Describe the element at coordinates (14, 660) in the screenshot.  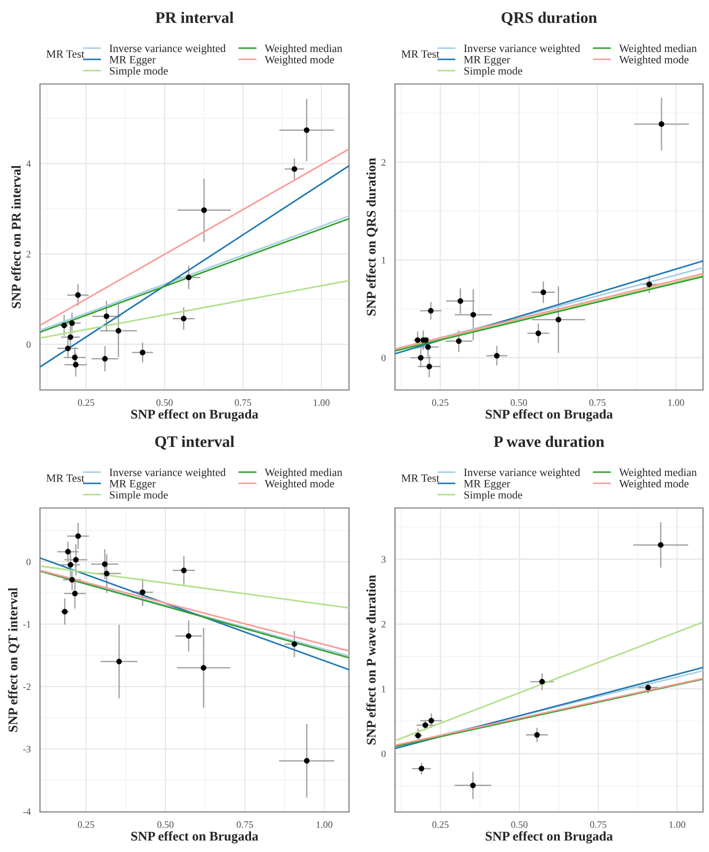
I see `y-axis-title: SNP effect on QT interval` at that location.